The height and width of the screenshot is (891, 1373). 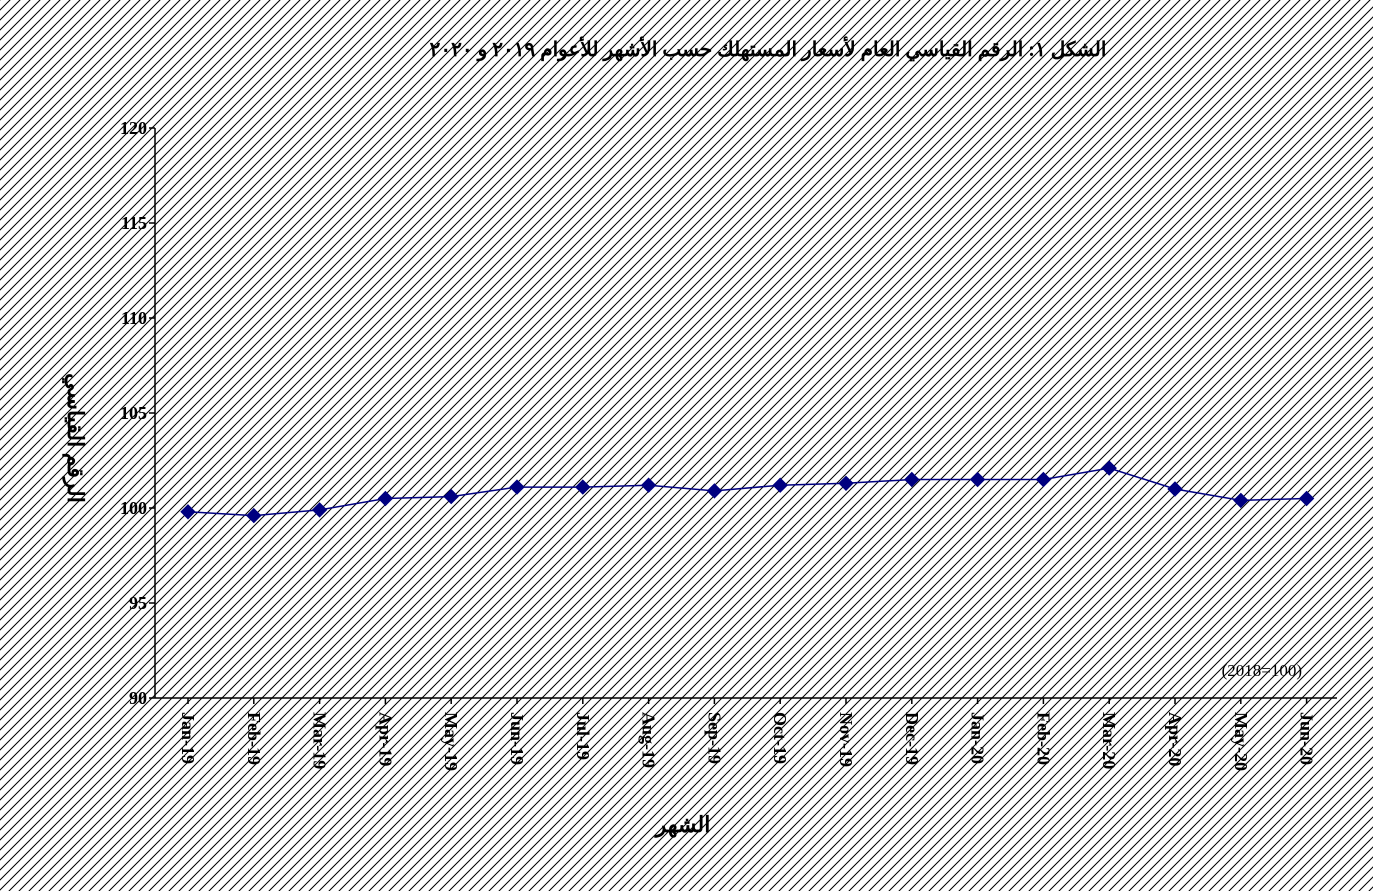 I want to click on y-axis-ticks: 90 95 100 105 110 115 120, so click(x=137, y=413).